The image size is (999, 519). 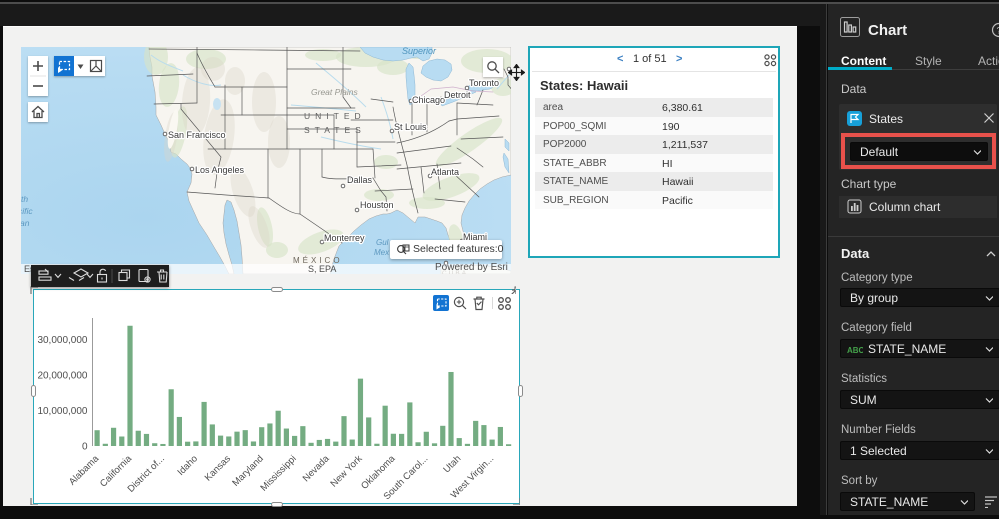 What do you see at coordinates (484, 83) in the screenshot?
I see `svg-text: Toronto` at bounding box center [484, 83].